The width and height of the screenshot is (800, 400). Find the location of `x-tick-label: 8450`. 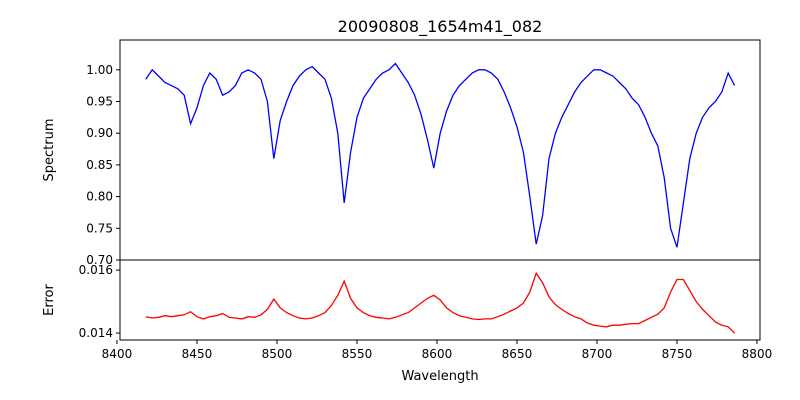

x-tick-label: 8450 is located at coordinates (197, 354).